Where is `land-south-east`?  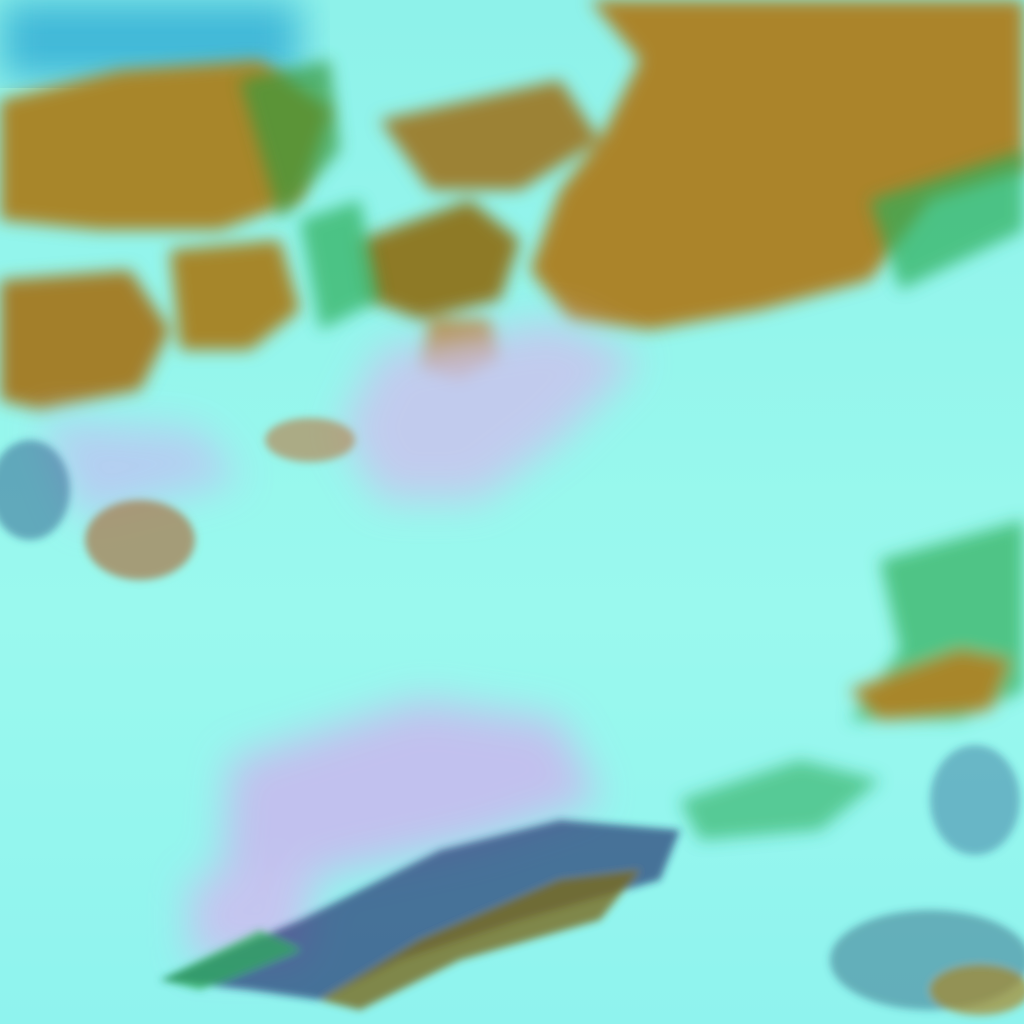 land-south-east is located at coordinates (852, 680).